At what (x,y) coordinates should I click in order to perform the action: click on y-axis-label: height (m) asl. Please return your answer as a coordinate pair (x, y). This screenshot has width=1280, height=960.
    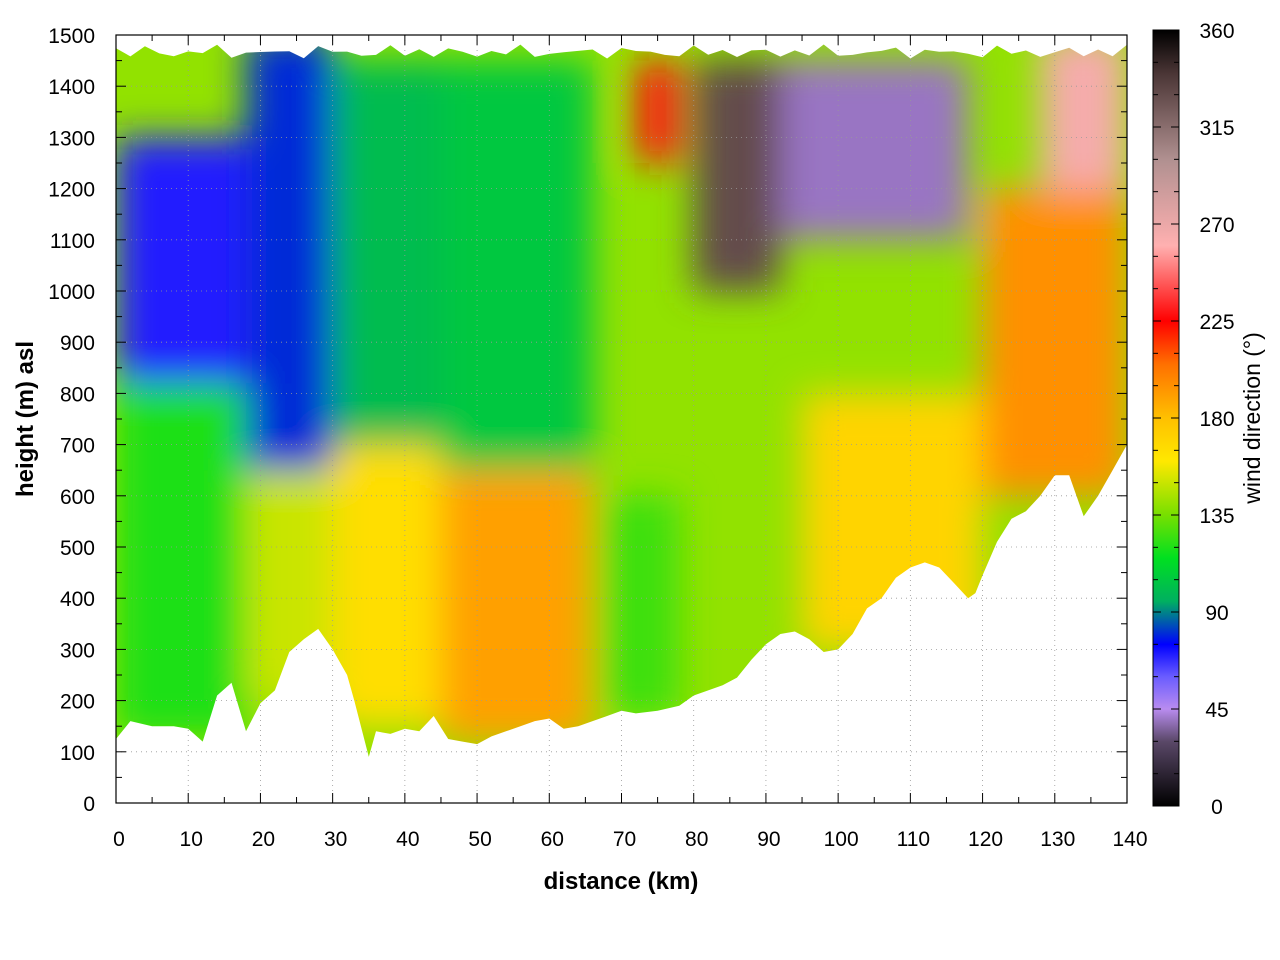
    Looking at the image, I should click on (25, 419).